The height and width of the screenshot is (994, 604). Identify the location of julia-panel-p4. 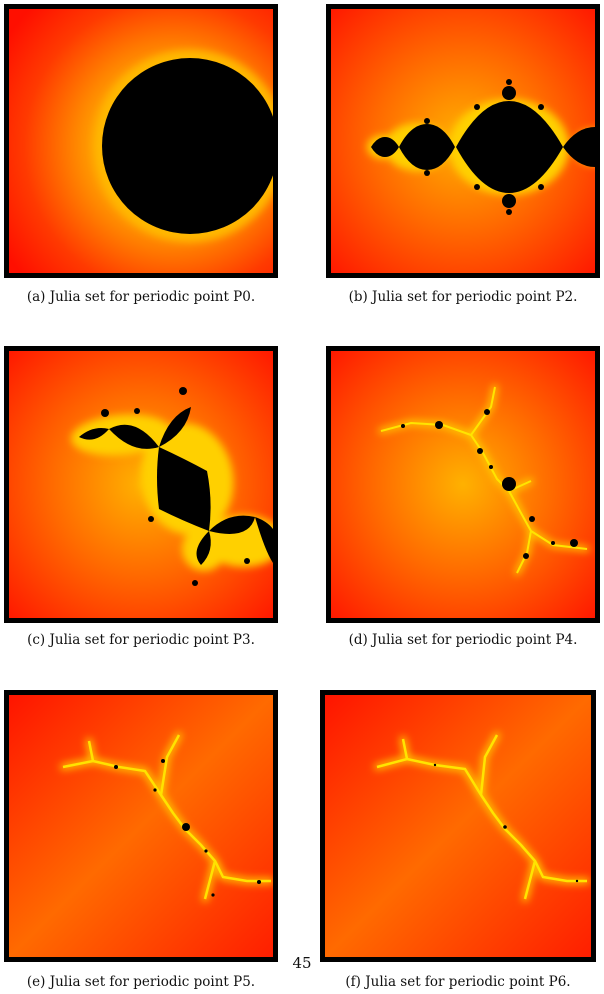
(463, 484).